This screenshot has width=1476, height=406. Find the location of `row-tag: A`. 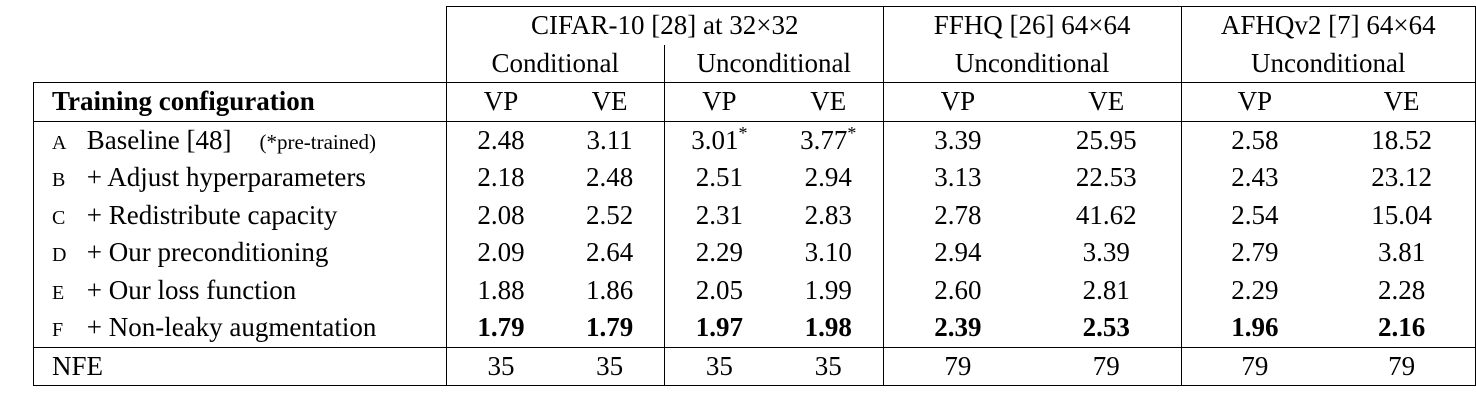

row-tag: A is located at coordinates (59, 142).